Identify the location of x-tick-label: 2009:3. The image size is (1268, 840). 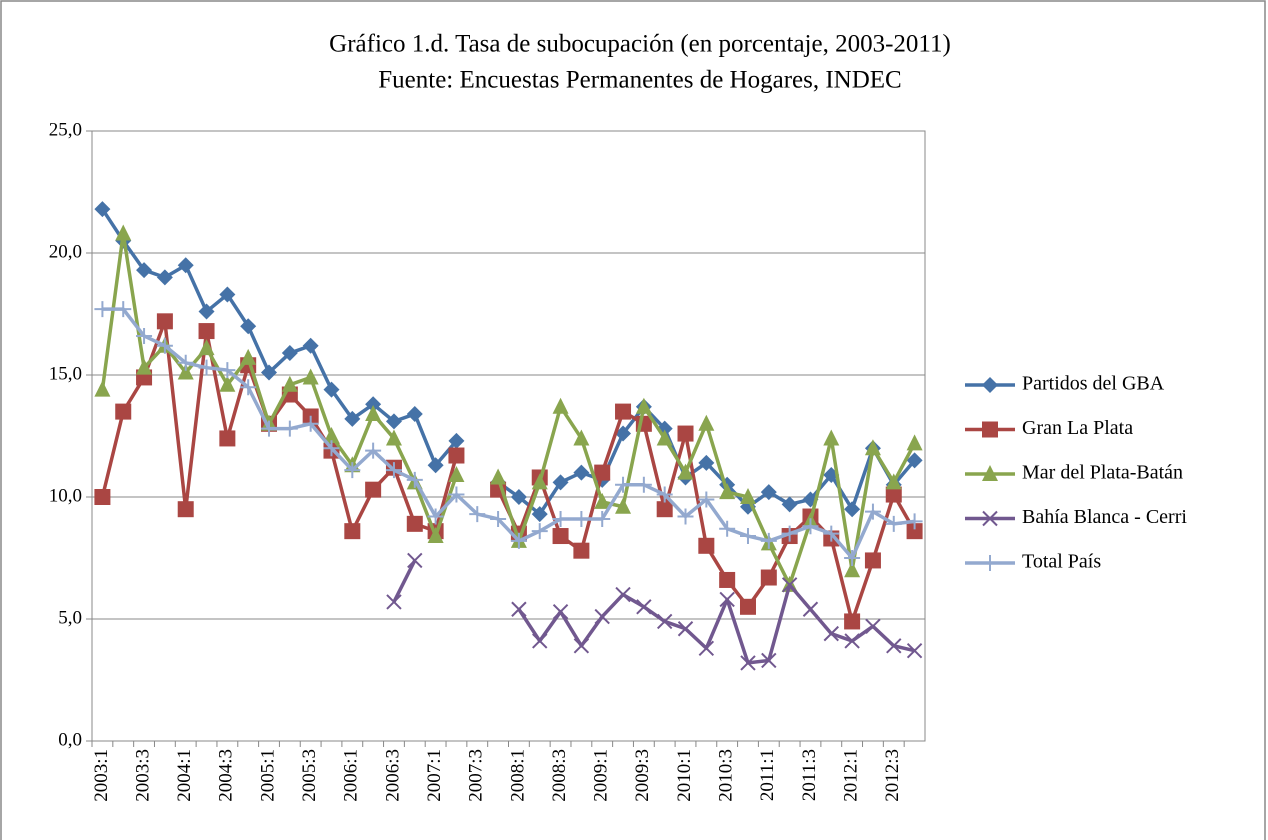
(642, 775).